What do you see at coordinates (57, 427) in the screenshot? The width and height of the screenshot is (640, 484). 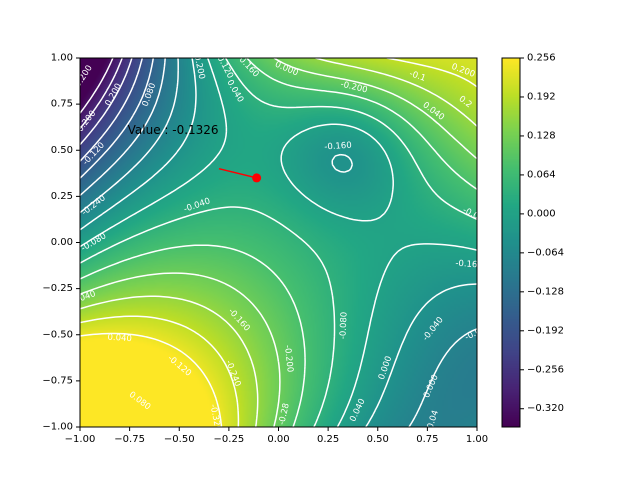 I see `y-tick-label: −1.00` at bounding box center [57, 427].